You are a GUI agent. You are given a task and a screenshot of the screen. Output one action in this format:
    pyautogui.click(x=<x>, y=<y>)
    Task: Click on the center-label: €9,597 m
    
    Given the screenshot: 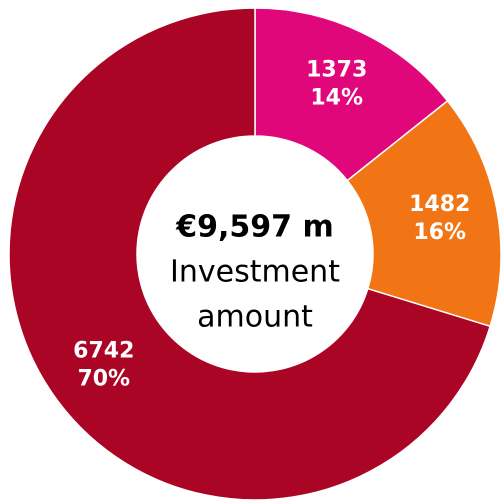 What is the action you would take?
    pyautogui.click(x=254, y=227)
    